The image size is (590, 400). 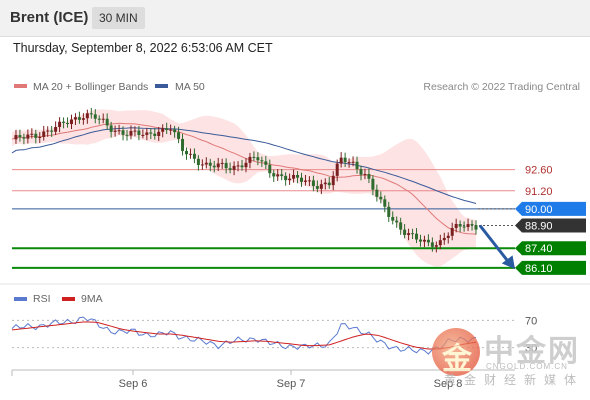 I want to click on legend-ma50-label: MA 50, so click(x=190, y=87).